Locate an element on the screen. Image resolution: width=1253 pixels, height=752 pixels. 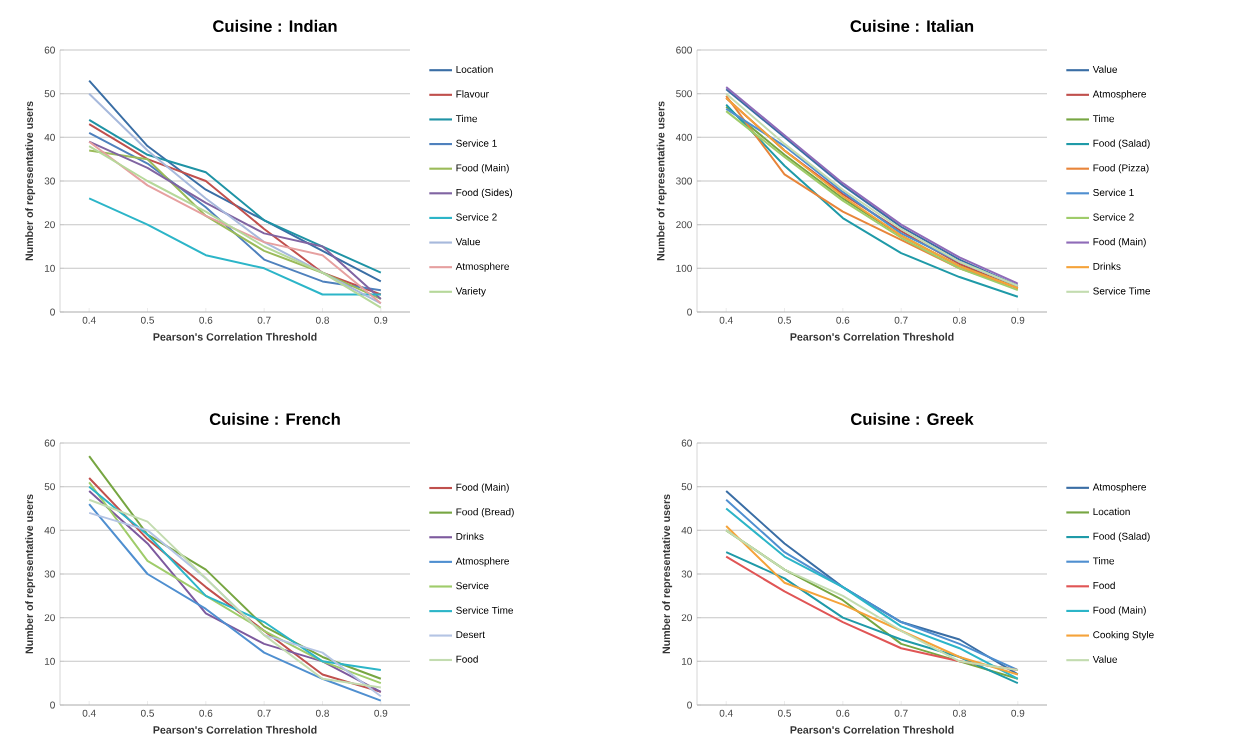
legend-label: Variety is located at coordinates (470, 292).